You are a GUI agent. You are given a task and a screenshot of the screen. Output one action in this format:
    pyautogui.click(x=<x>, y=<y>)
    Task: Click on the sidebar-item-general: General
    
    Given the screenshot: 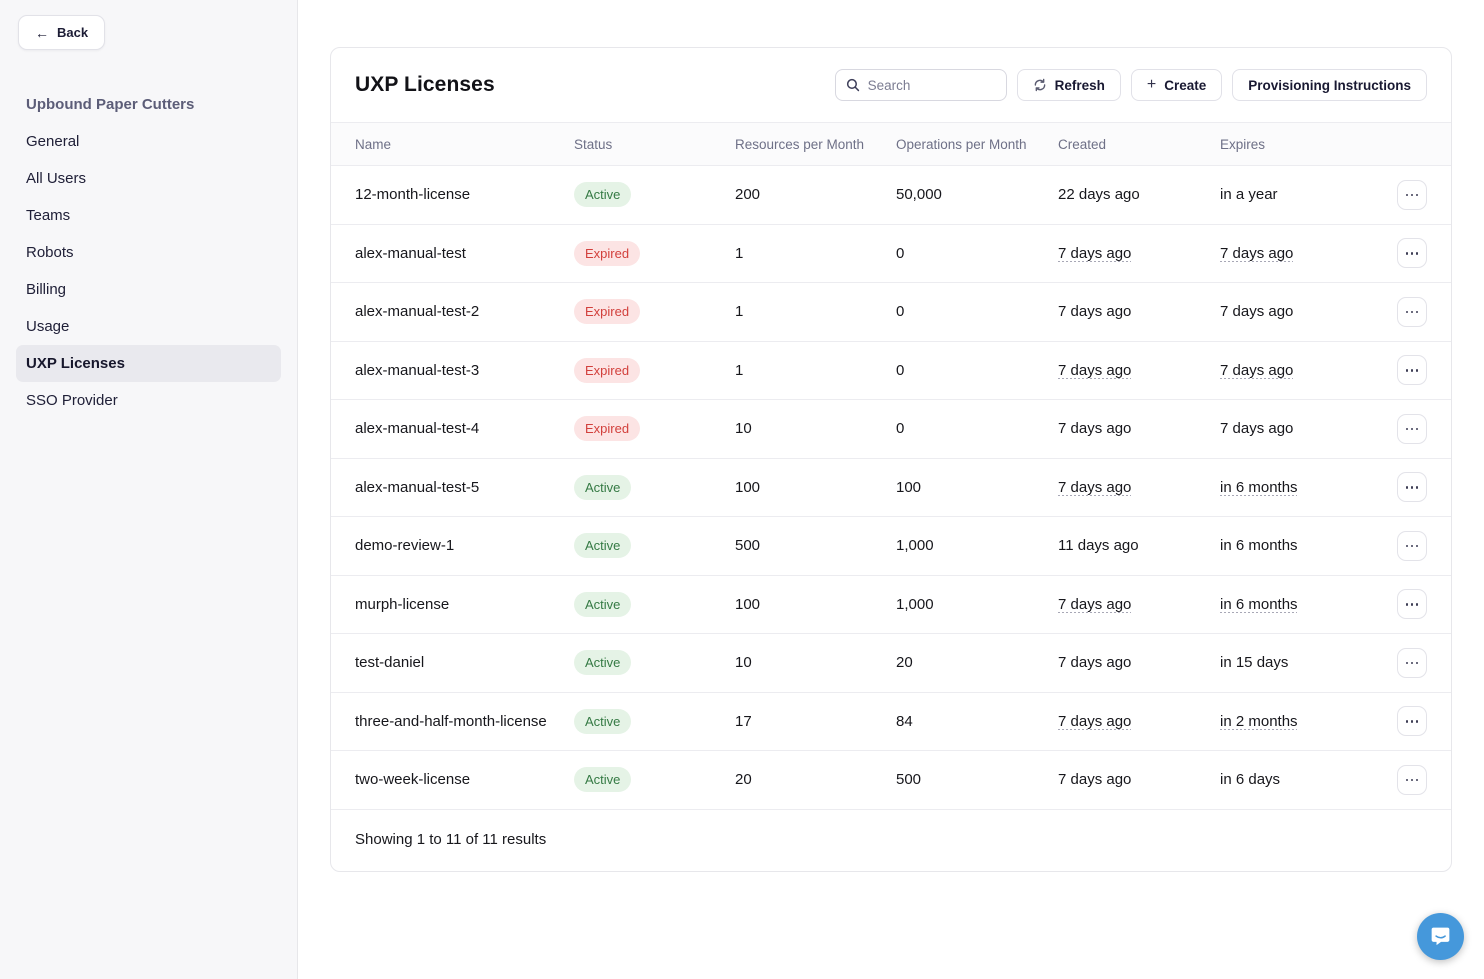 What is the action you would take?
    pyautogui.click(x=53, y=141)
    